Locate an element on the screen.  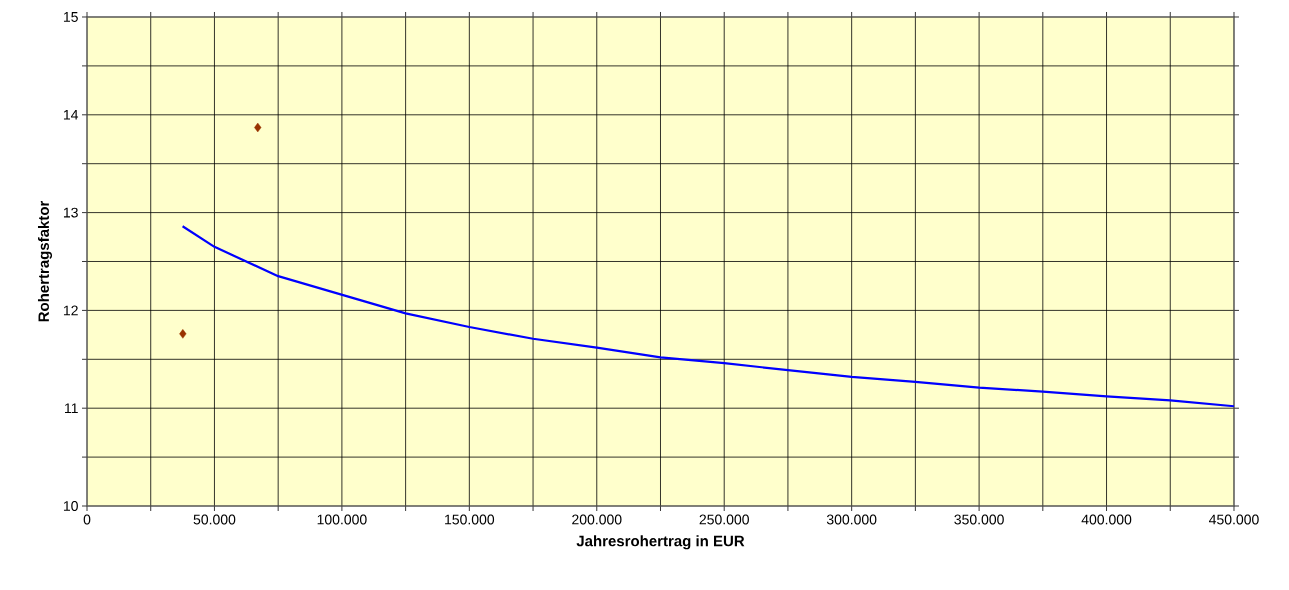
x-tick-label: 200.000 is located at coordinates (597, 519).